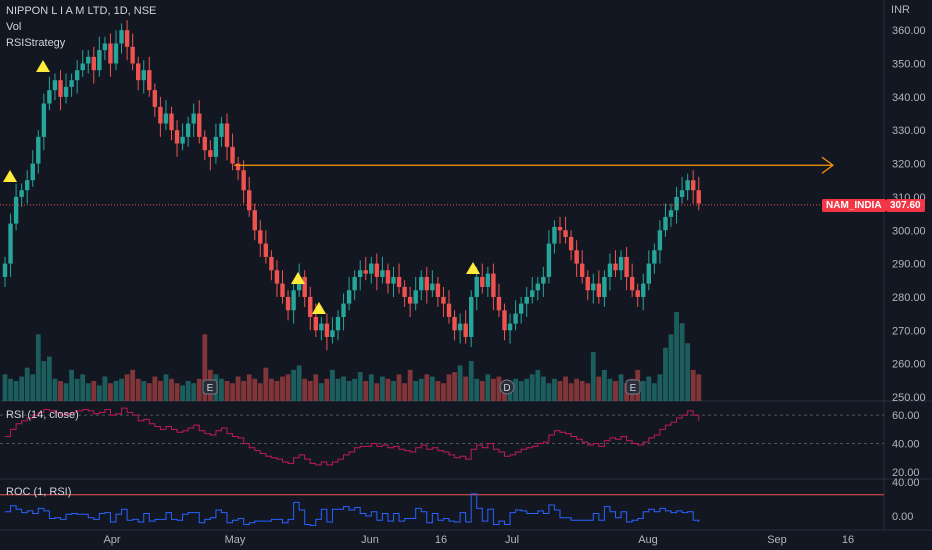 The width and height of the screenshot is (932, 550). Describe the element at coordinates (14, 27) in the screenshot. I see `volume-legend: Vol` at that location.